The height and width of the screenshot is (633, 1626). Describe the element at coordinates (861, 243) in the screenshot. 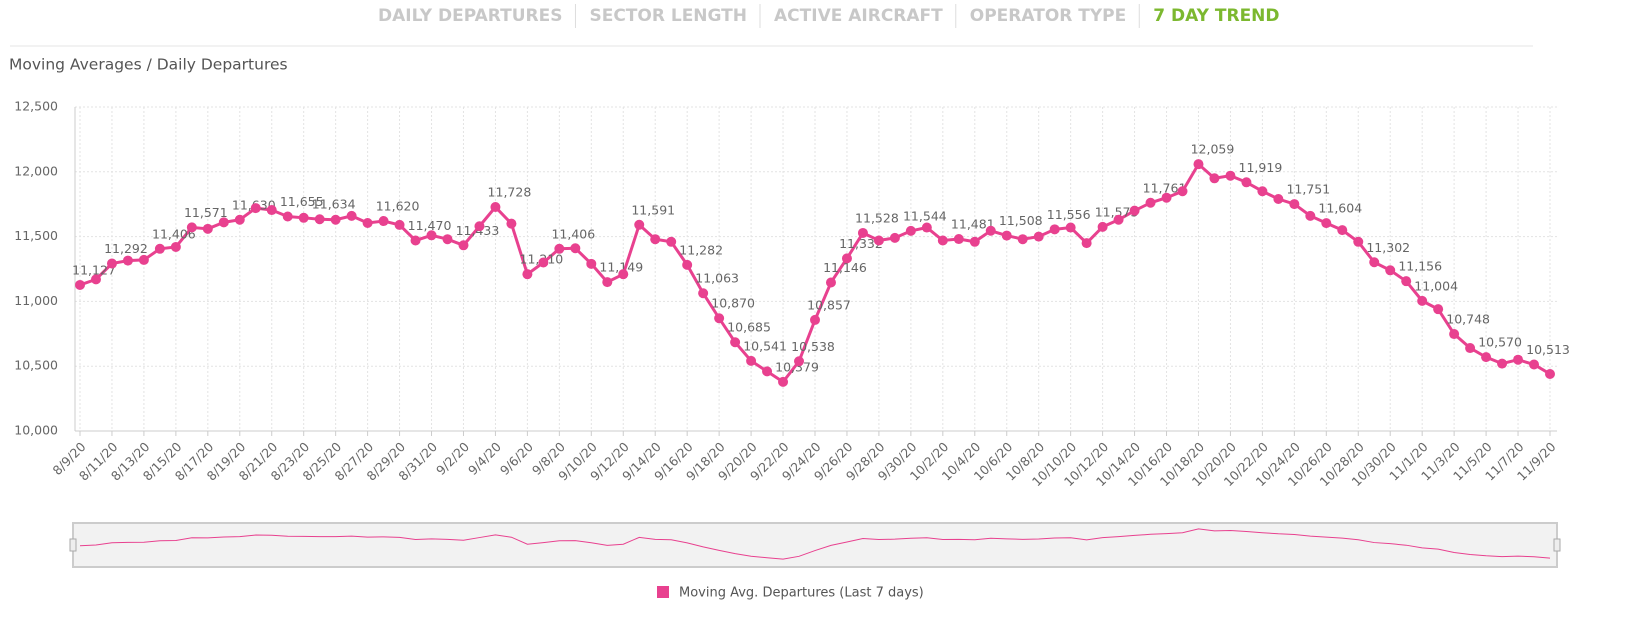

I see `data-label: 11,332` at that location.